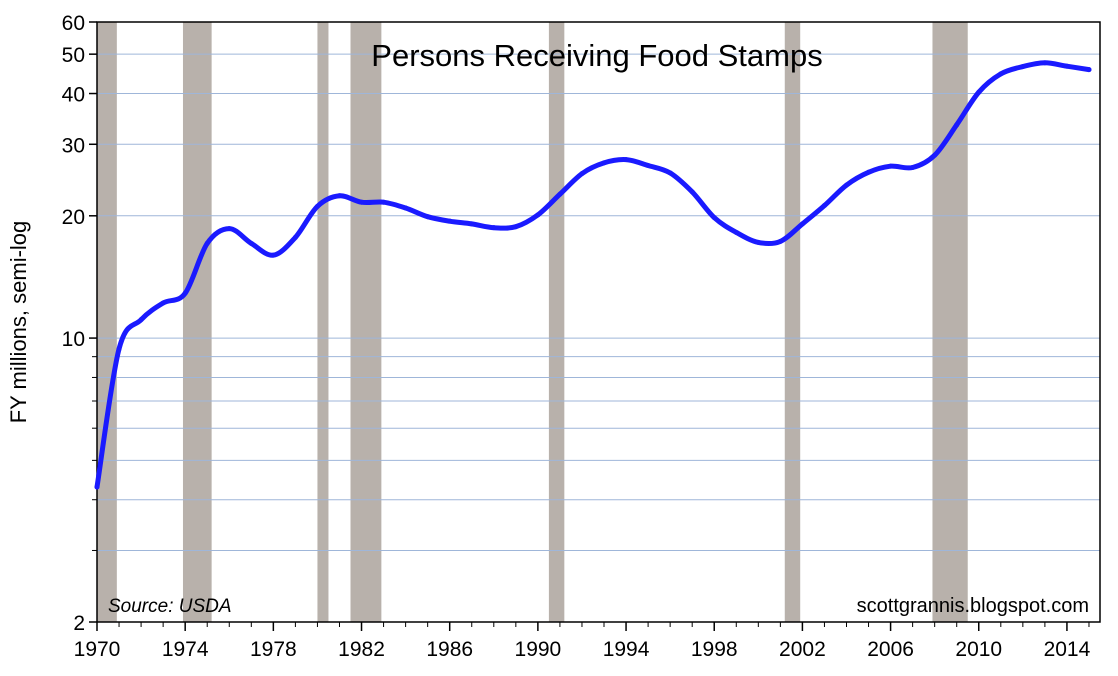 Image resolution: width=1118 pixels, height=676 pixels. I want to click on source-note: Source: USDA, so click(170, 606).